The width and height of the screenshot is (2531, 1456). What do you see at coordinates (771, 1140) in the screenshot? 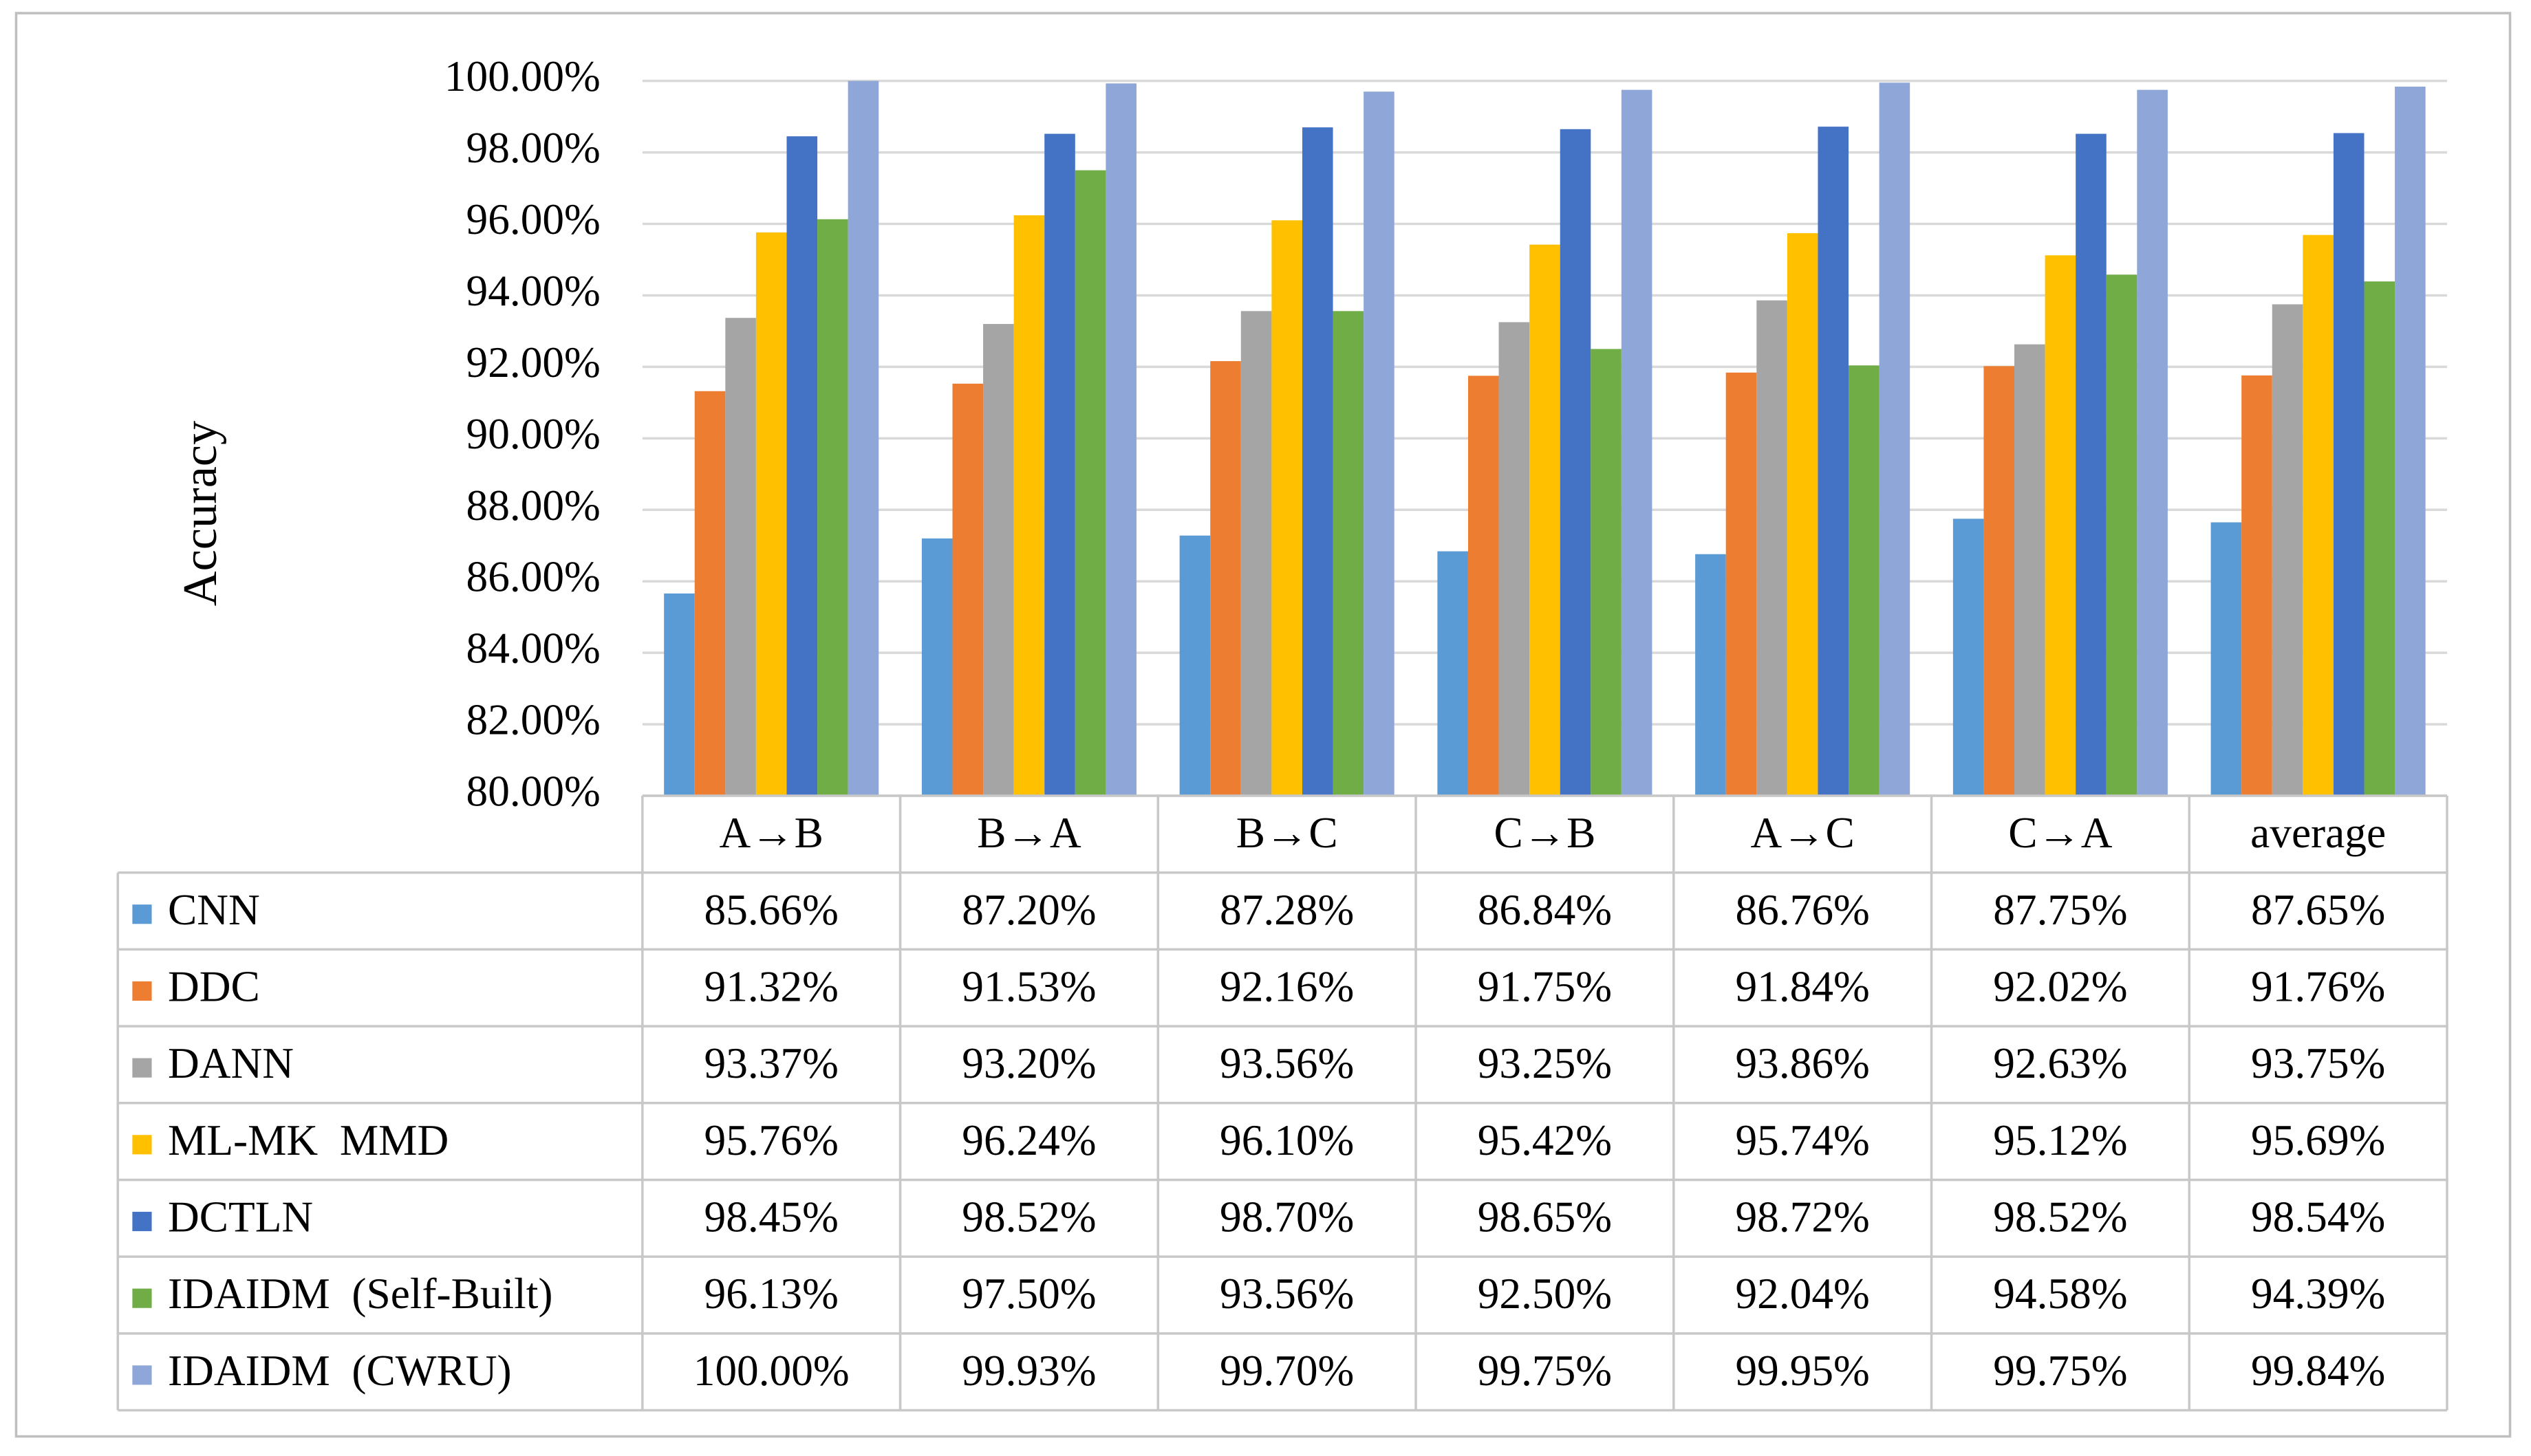
I see `table-value: 95.76%` at bounding box center [771, 1140].